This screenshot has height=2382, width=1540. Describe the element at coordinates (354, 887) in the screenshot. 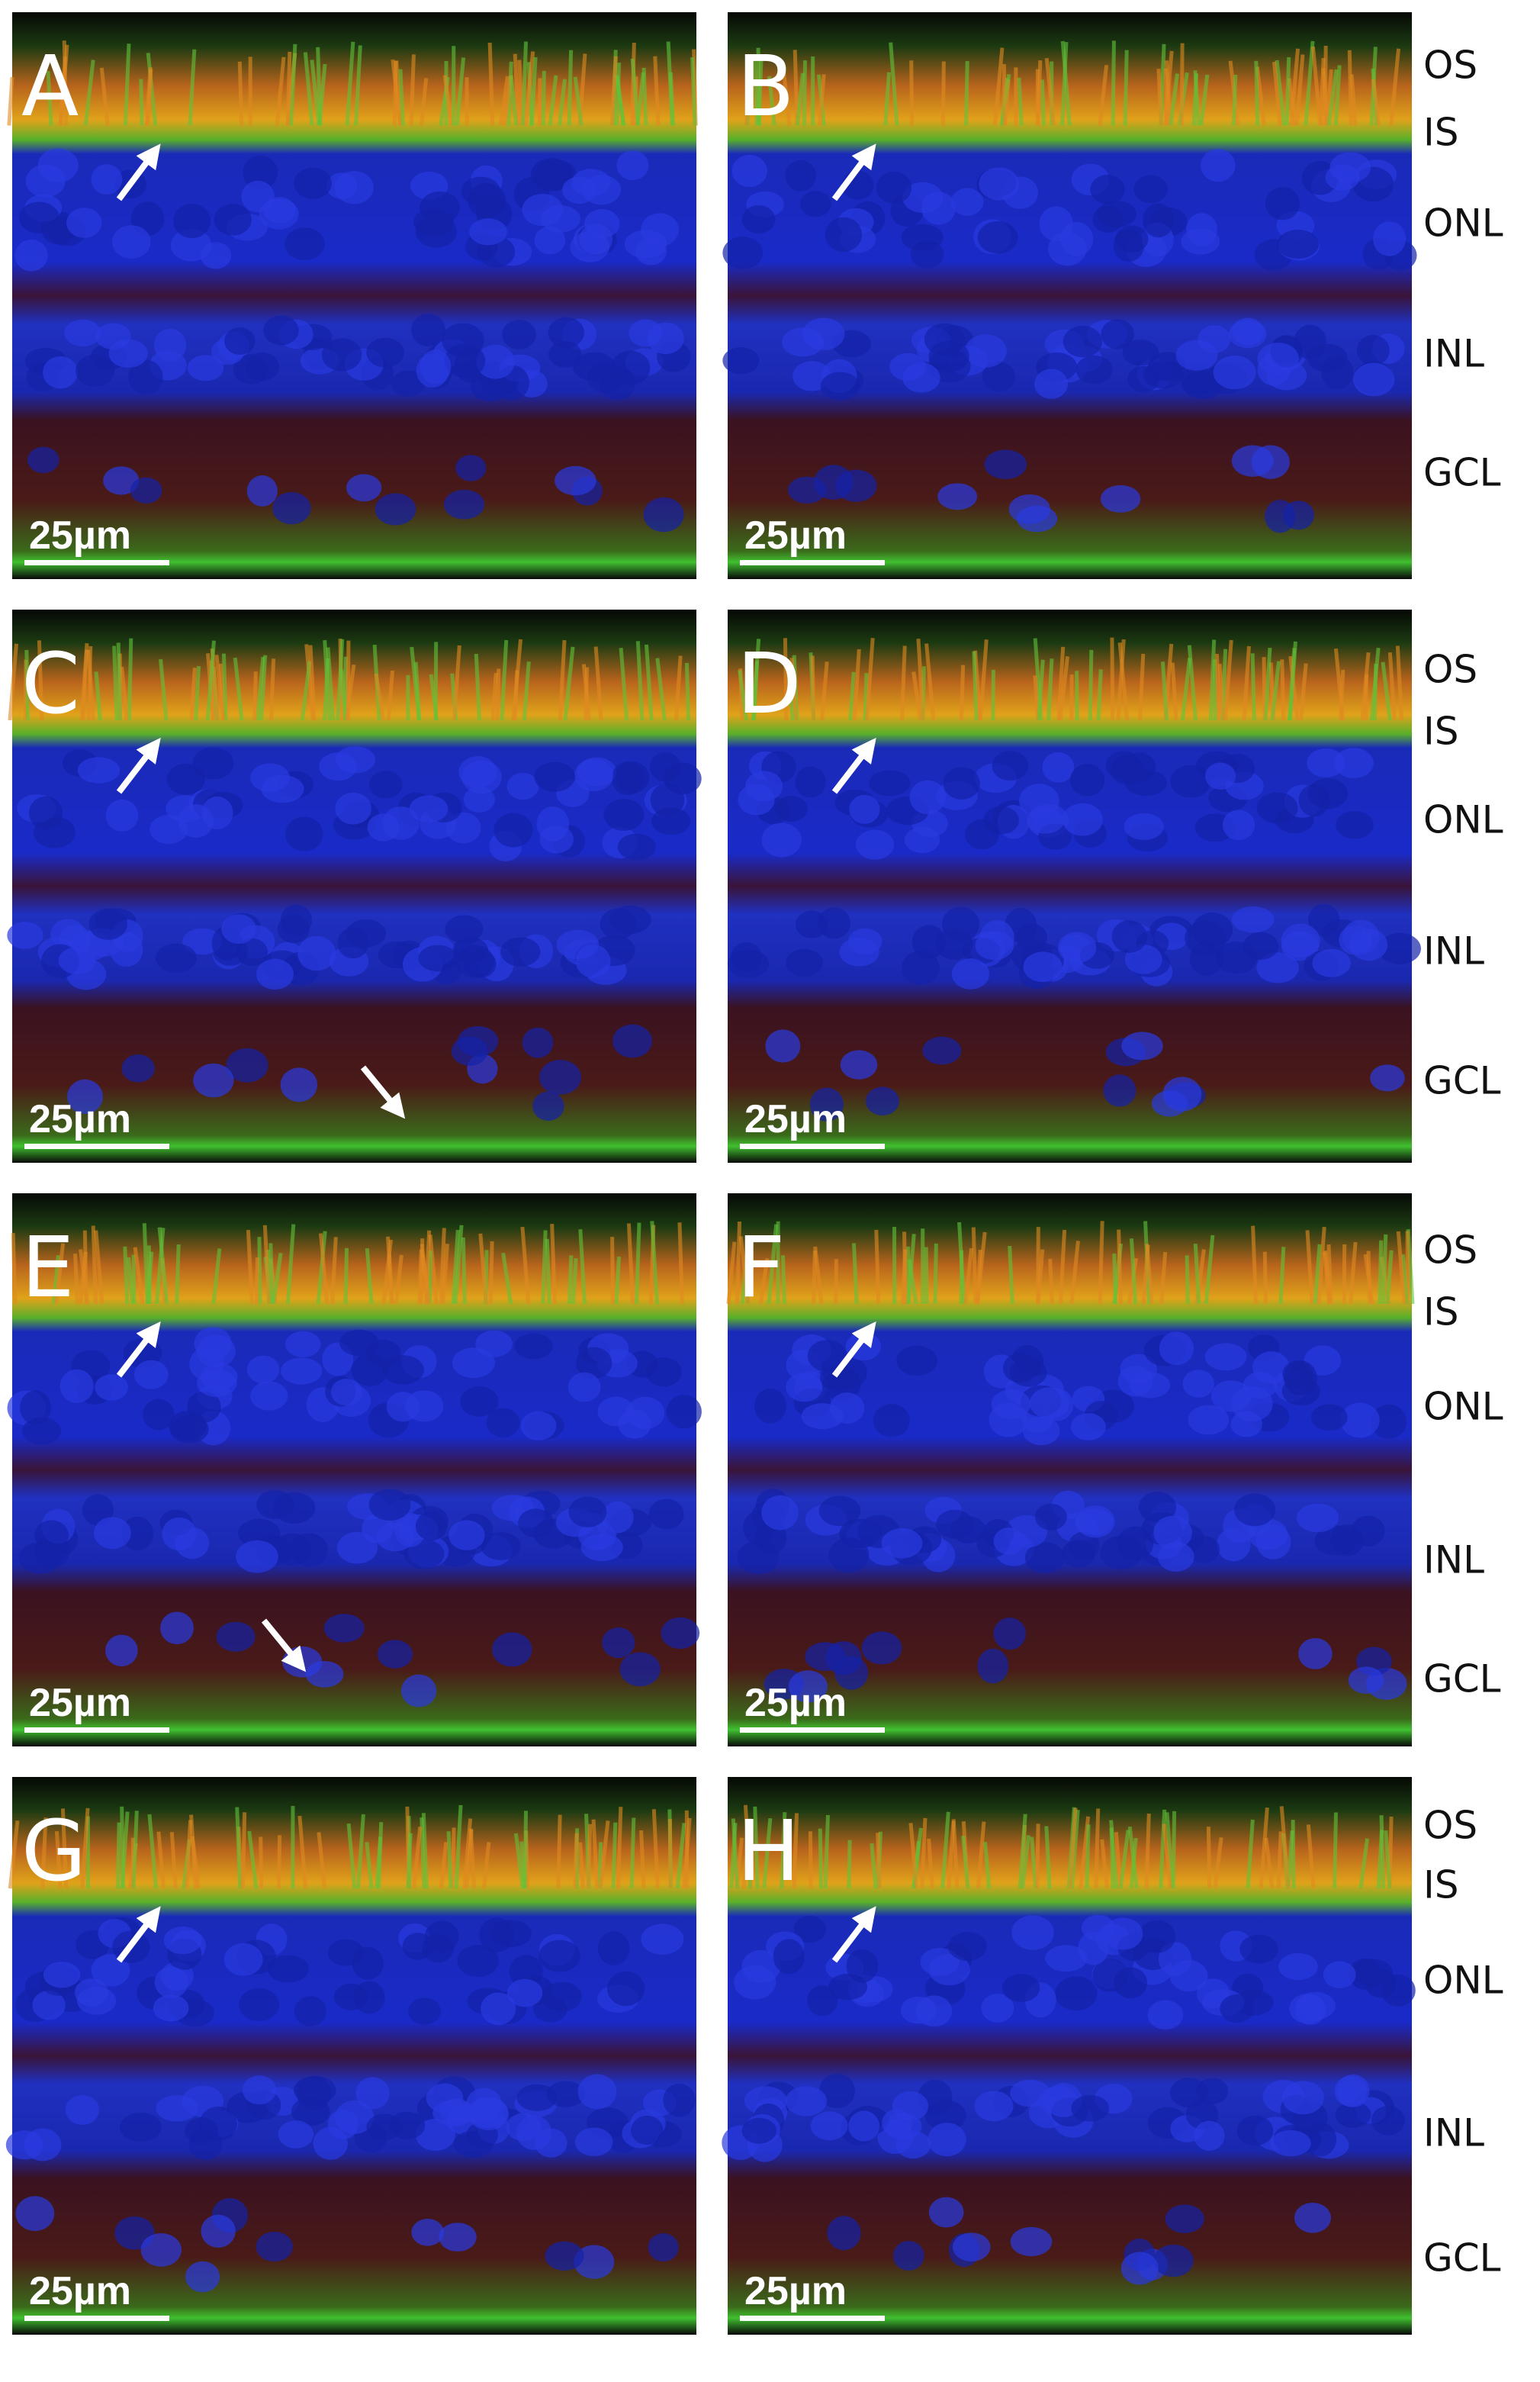

I see `panel: C 25µm` at that location.